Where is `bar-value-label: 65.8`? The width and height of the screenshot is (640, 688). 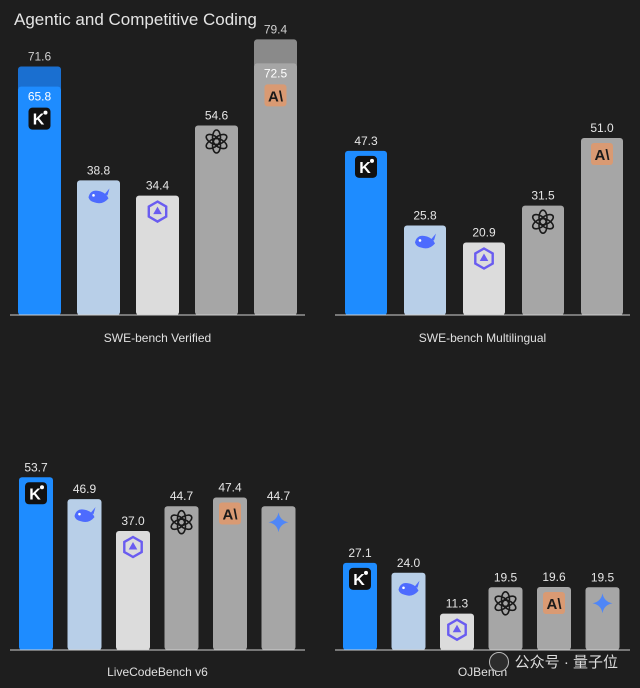
bar-value-label: 65.8 is located at coordinates (40, 97).